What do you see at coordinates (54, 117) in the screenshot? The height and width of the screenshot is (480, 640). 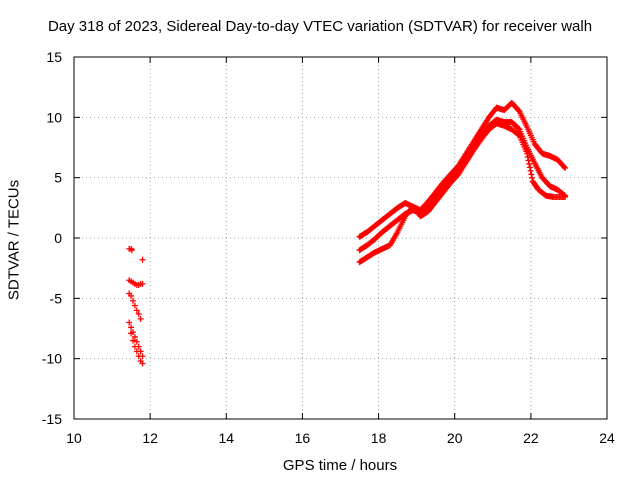 I see `y-tick-label: 10` at bounding box center [54, 117].